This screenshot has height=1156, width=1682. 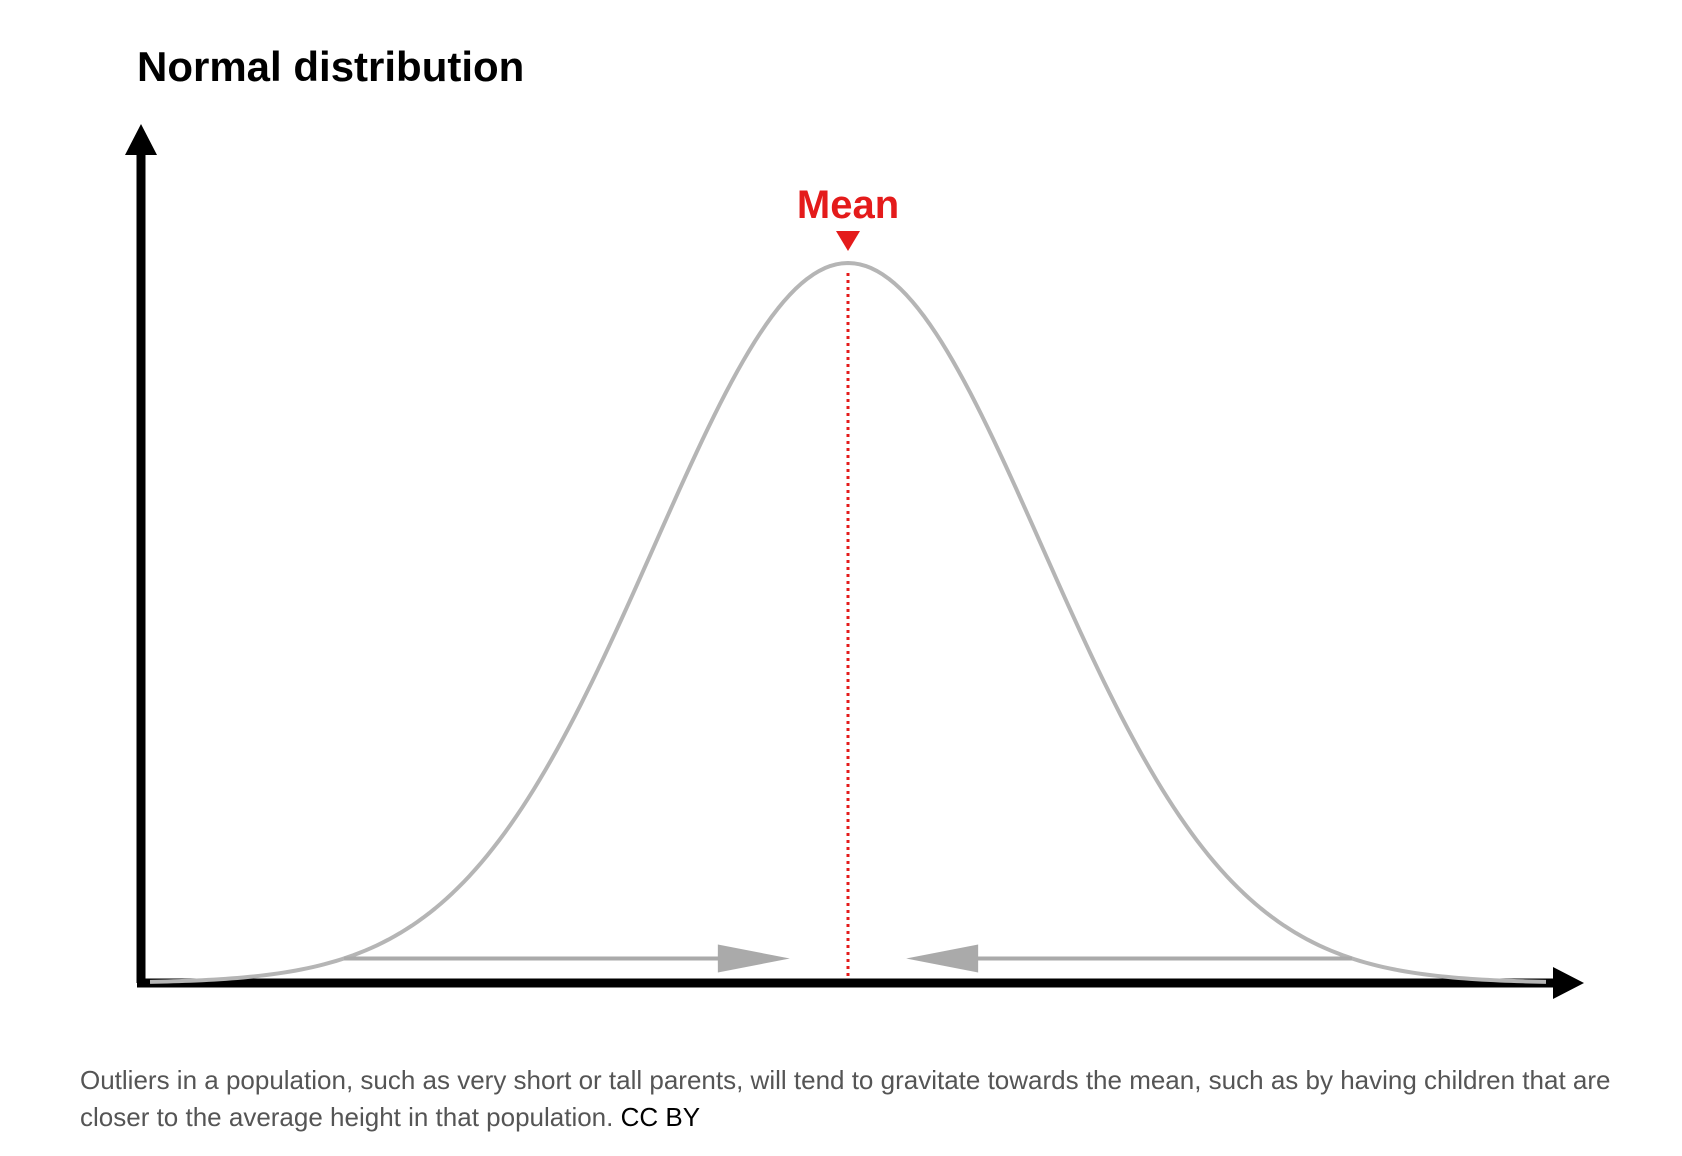 What do you see at coordinates (753, 958) in the screenshot?
I see `arrow-right-icon` at bounding box center [753, 958].